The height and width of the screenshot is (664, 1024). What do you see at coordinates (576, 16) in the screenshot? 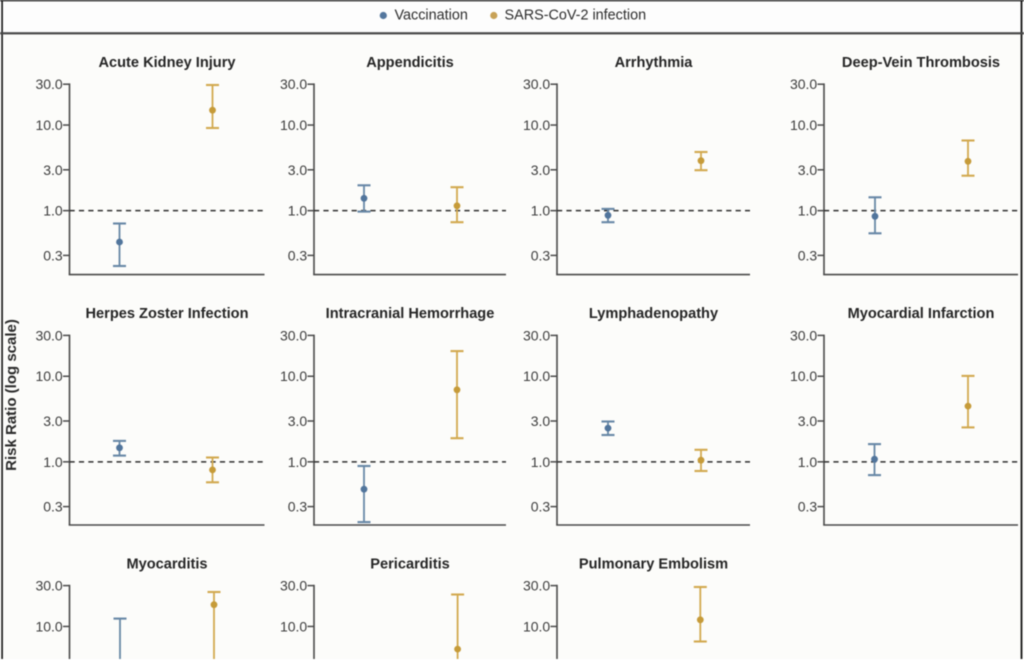
I see `svg-text: SARS-CoV-2 infection` at bounding box center [576, 16].